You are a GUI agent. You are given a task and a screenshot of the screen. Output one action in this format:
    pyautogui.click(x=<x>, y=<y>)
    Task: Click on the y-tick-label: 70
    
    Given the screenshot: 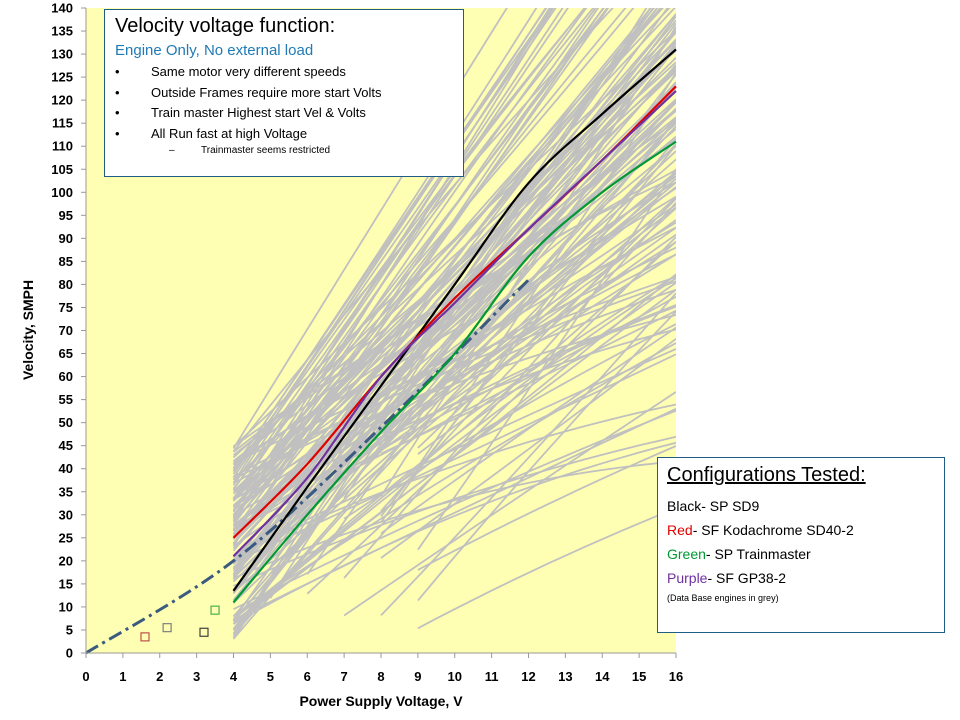 What is the action you would take?
    pyautogui.click(x=66, y=330)
    